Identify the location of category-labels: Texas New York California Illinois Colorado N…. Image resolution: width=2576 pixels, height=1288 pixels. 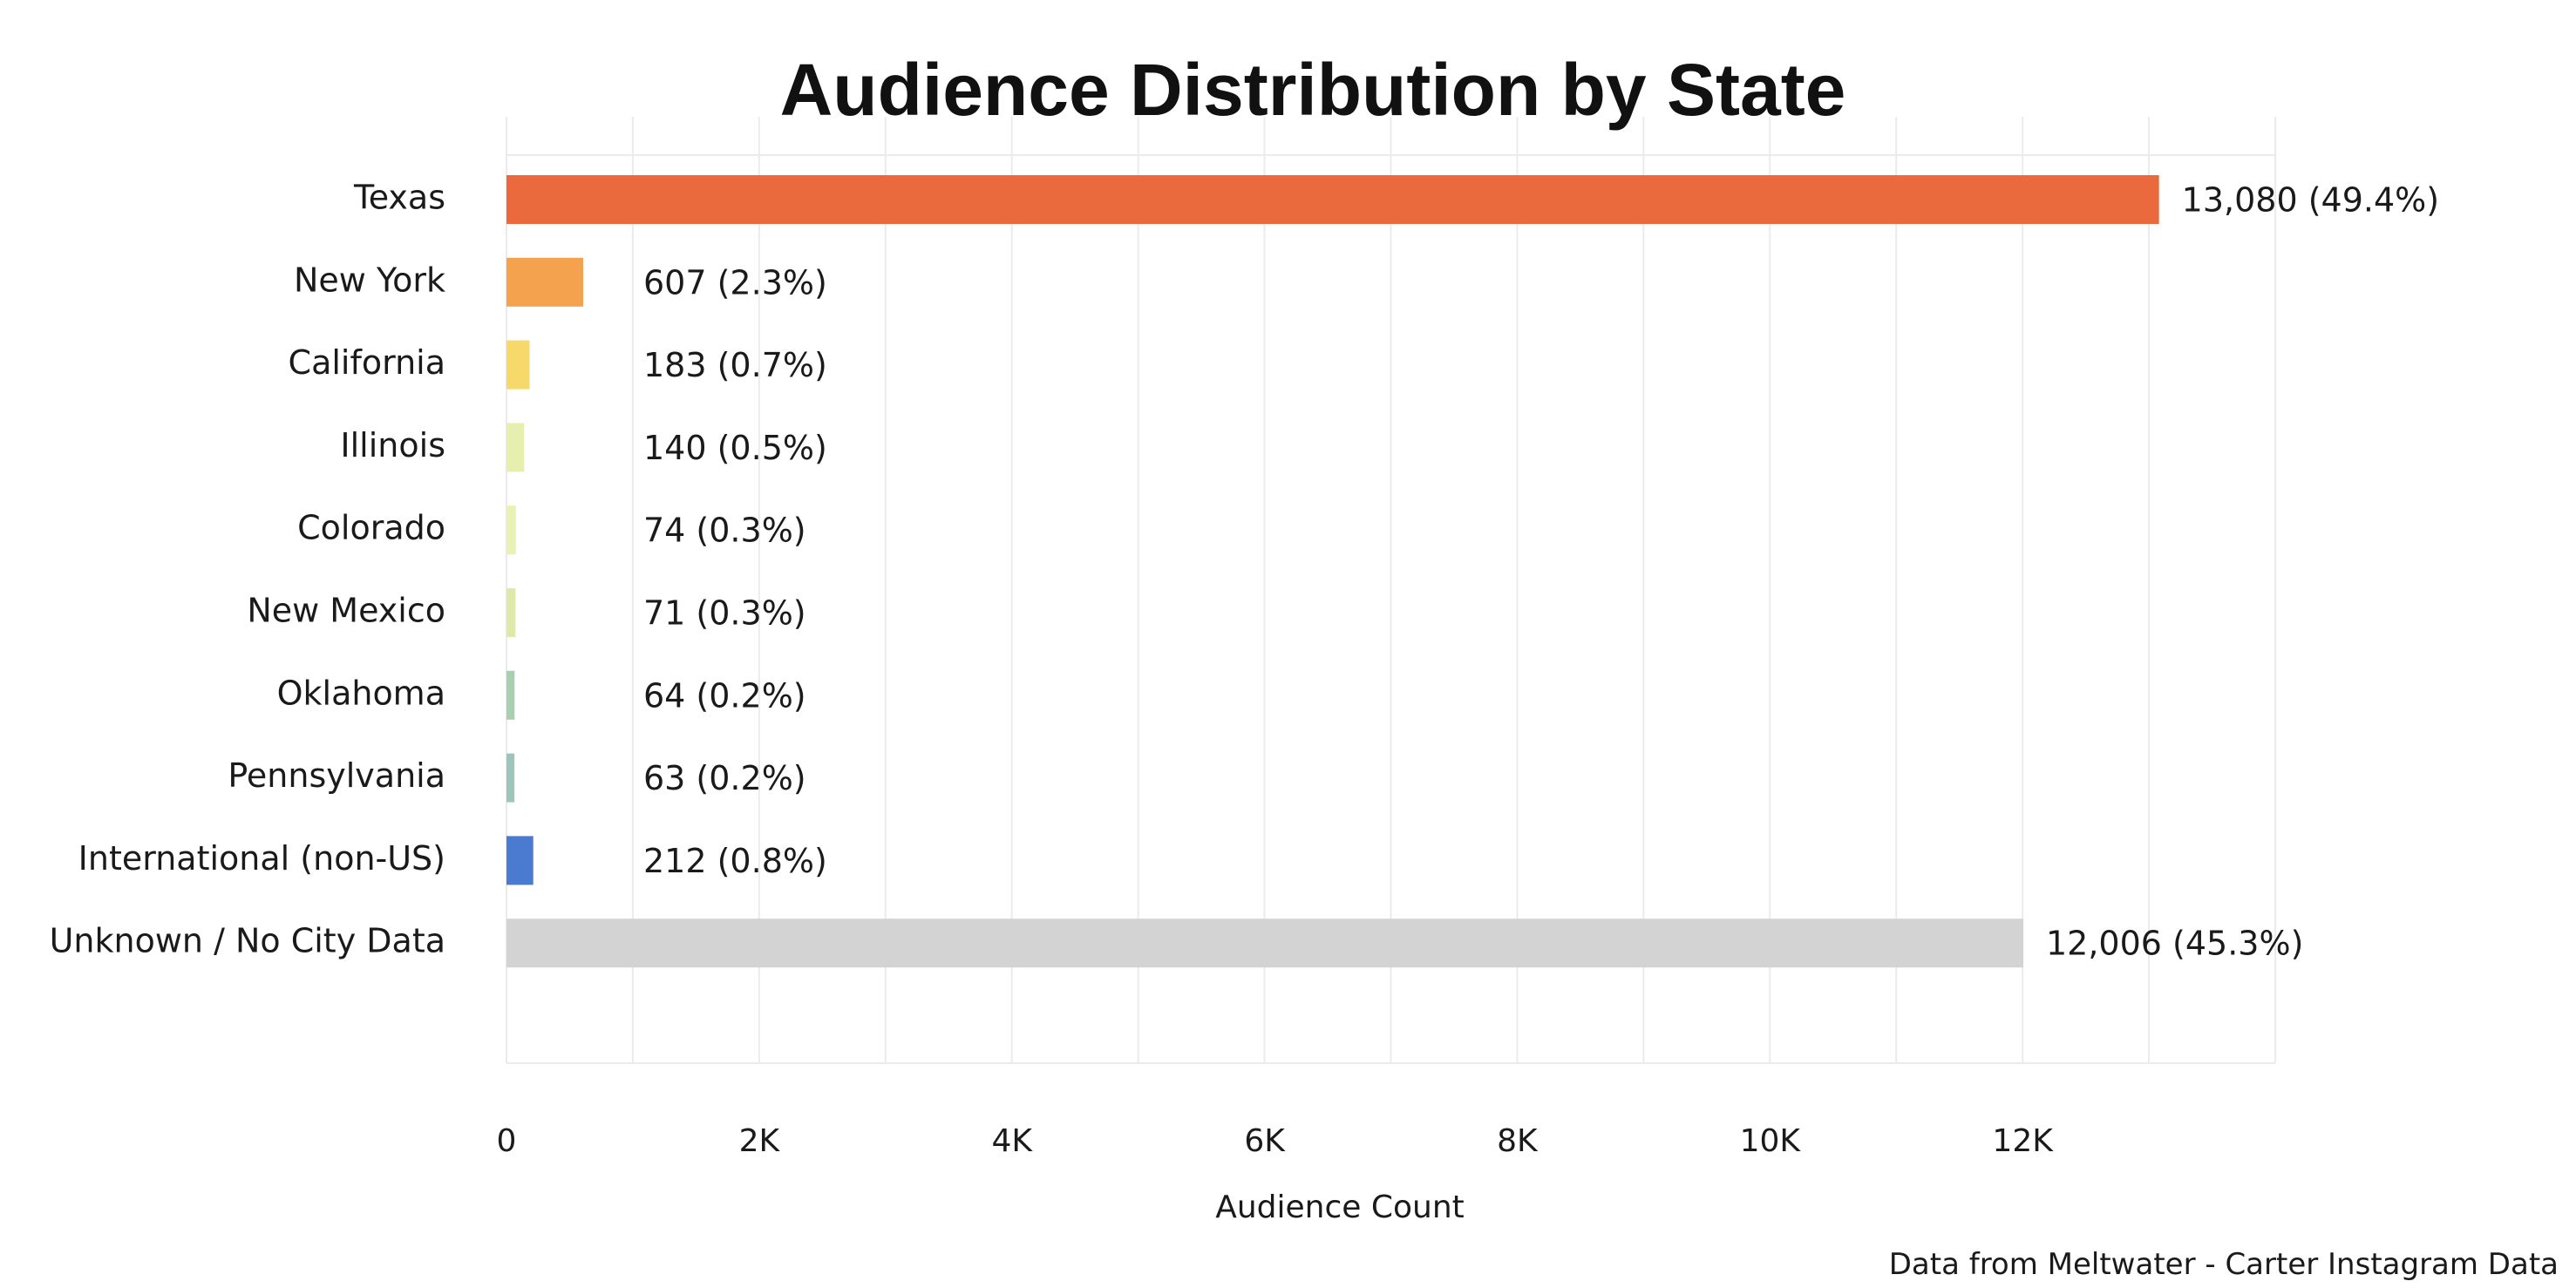
(248, 570).